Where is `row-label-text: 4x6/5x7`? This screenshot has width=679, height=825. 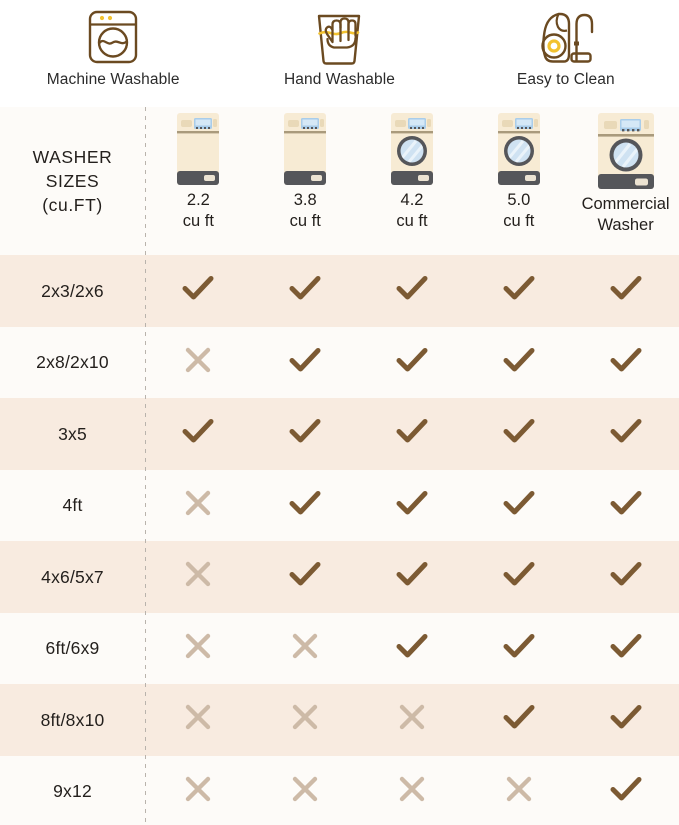 row-label-text: 4x6/5x7 is located at coordinates (72, 576).